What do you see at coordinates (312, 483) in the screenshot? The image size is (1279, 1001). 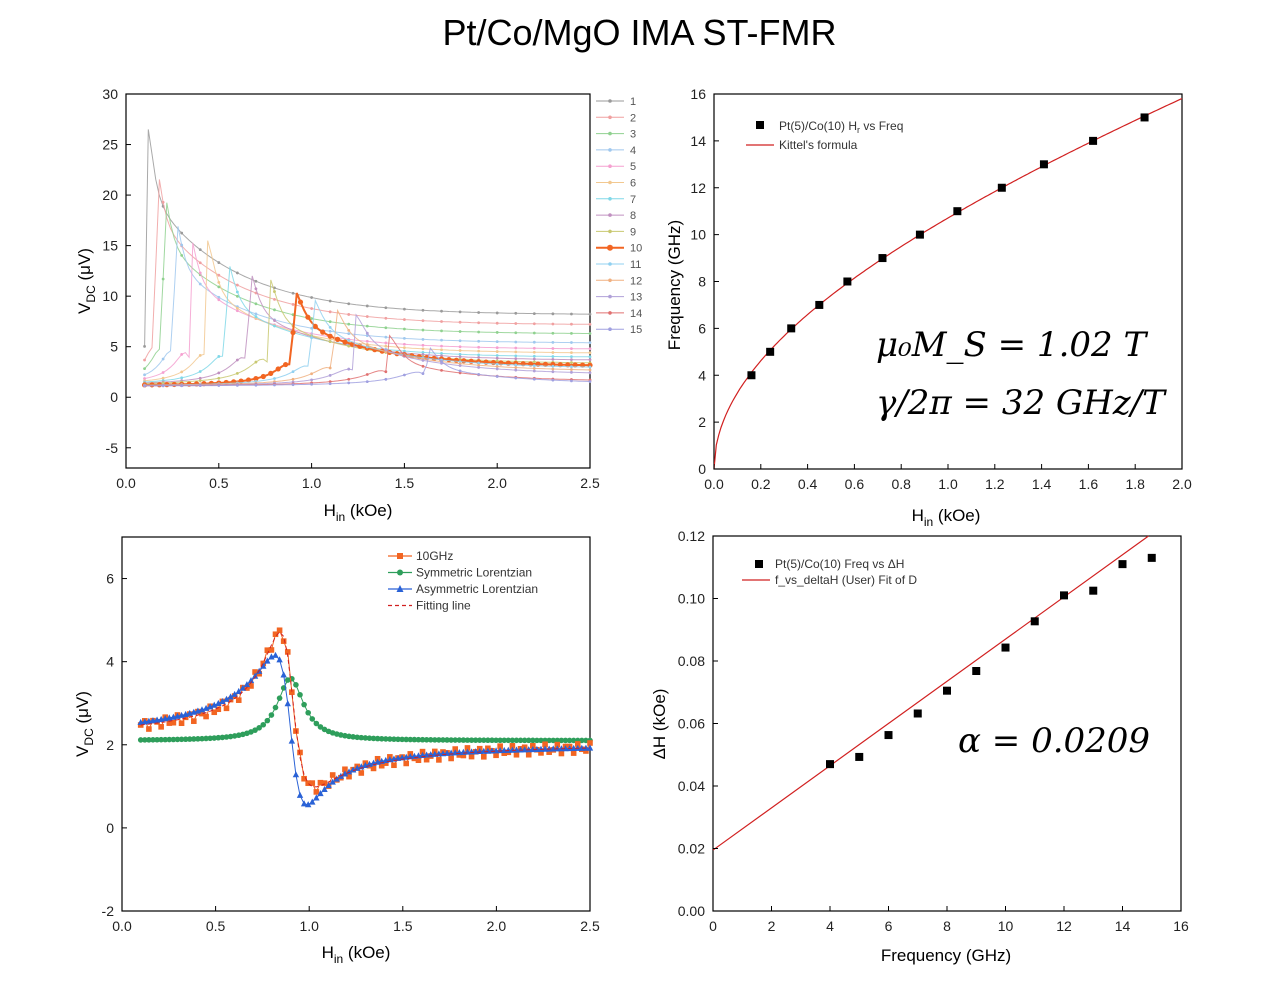 I see `x-tick-label: 1.0` at bounding box center [312, 483].